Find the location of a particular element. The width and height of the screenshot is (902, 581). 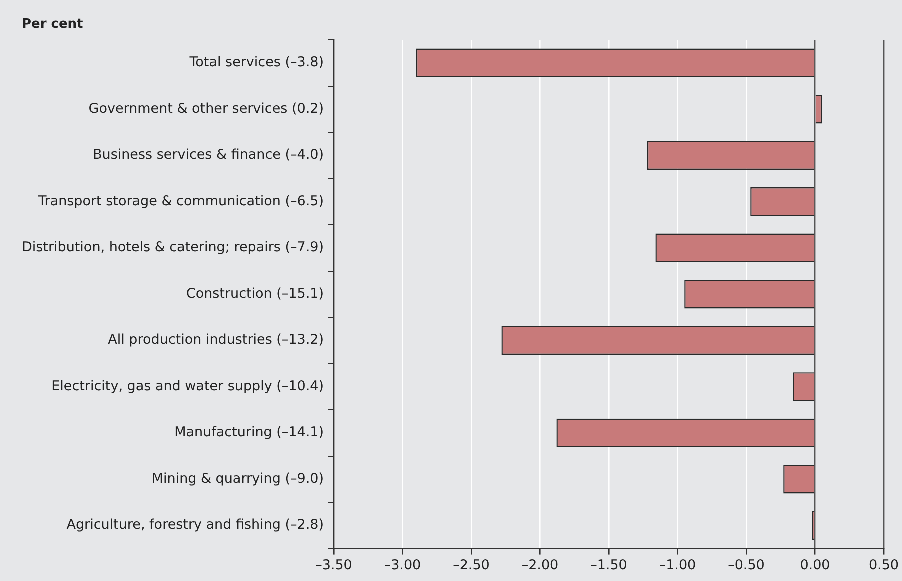

x-tick-label: –0.50 is located at coordinates (746, 565).